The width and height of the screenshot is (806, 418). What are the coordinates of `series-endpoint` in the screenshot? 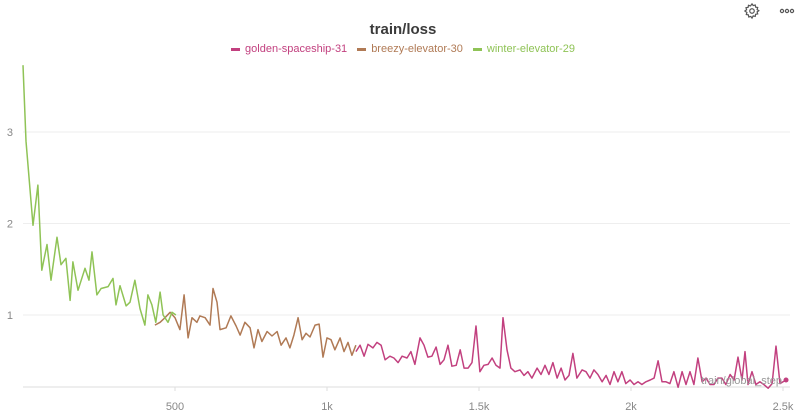 It's located at (786, 380).